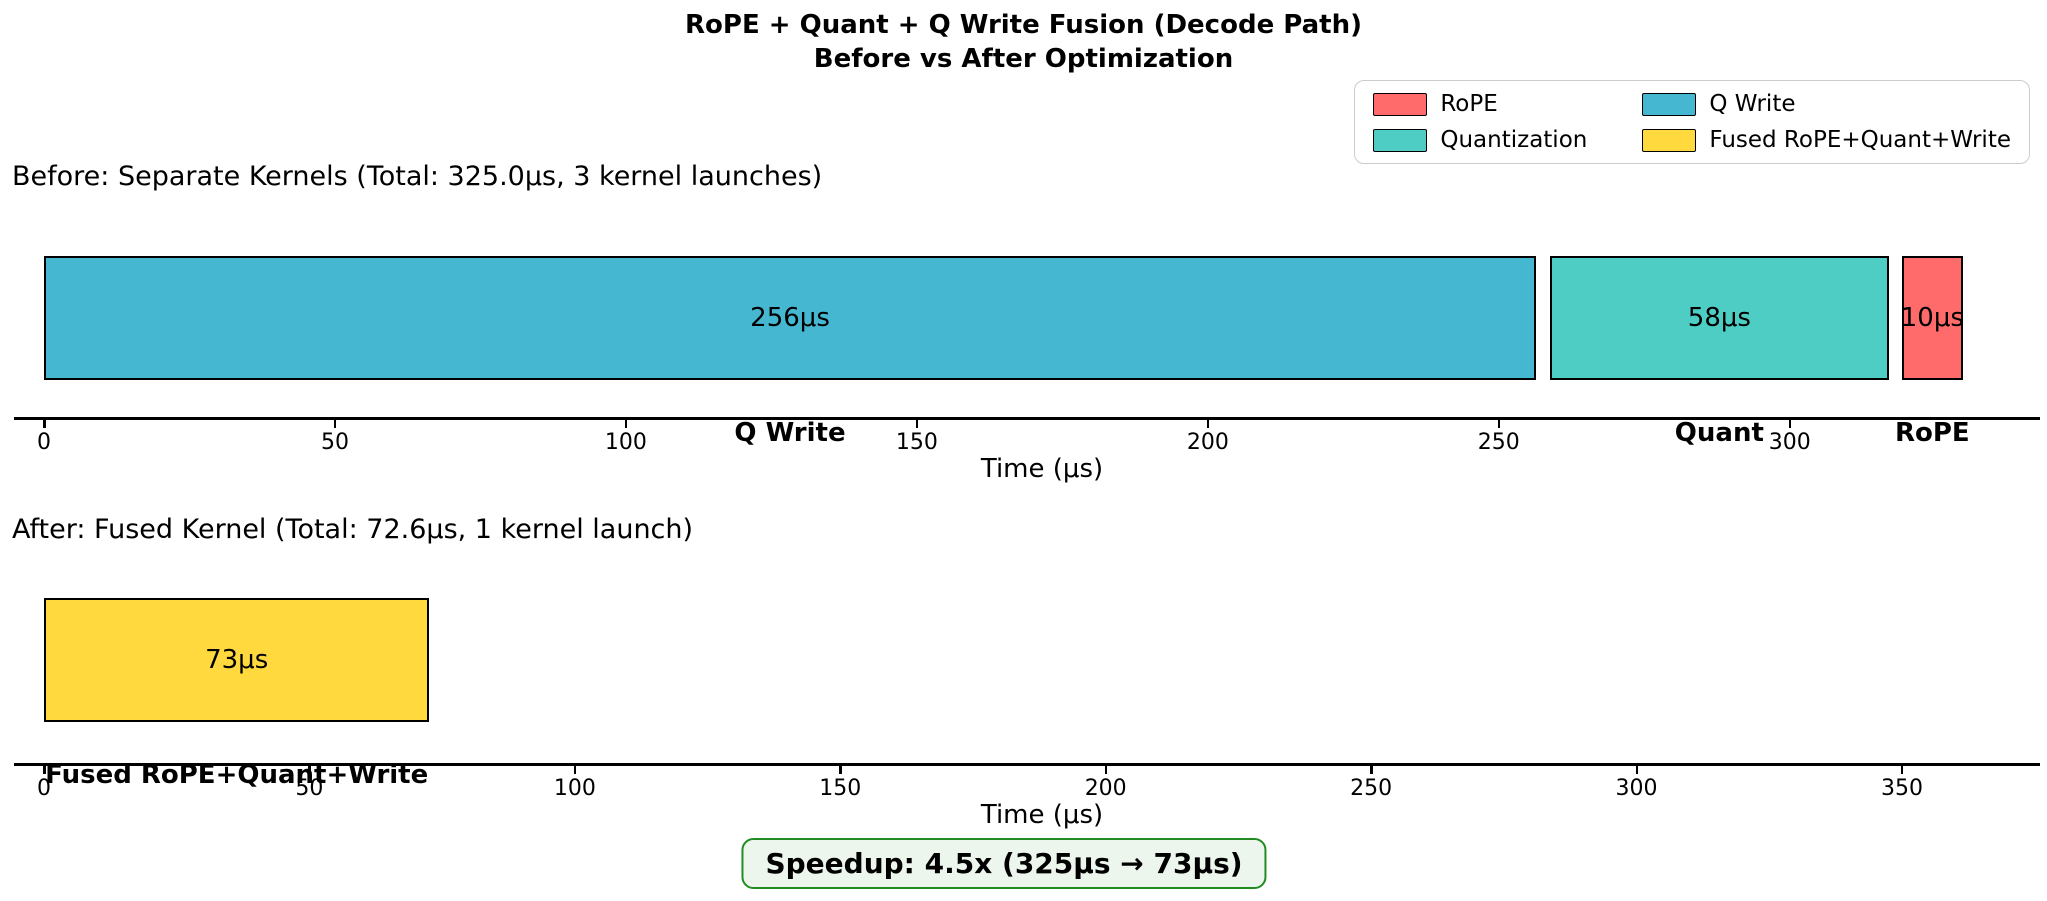  Describe the element at coordinates (1860, 140) in the screenshot. I see `legend-label: Fused RoPE+Quant+Write` at that location.